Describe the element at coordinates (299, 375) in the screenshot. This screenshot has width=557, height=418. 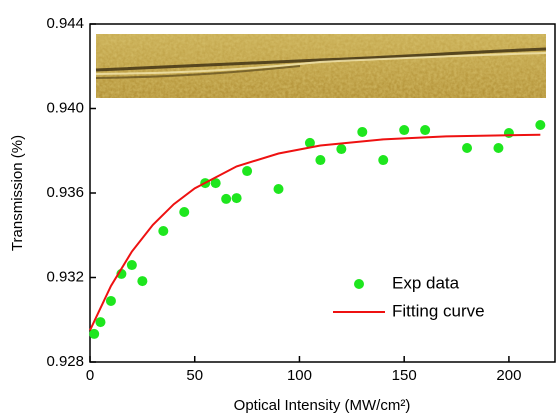
I see `x-tick-label: 100` at that location.